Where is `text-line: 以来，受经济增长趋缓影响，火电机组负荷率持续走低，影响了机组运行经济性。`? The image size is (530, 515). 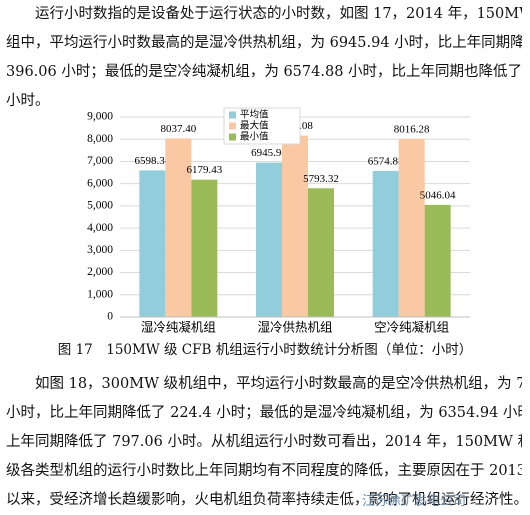 text-line: 以来，受经济增长趋缓影响，火电机组负荷率持续走低，影响了机组运行经济性。 is located at coordinates (264, 500).